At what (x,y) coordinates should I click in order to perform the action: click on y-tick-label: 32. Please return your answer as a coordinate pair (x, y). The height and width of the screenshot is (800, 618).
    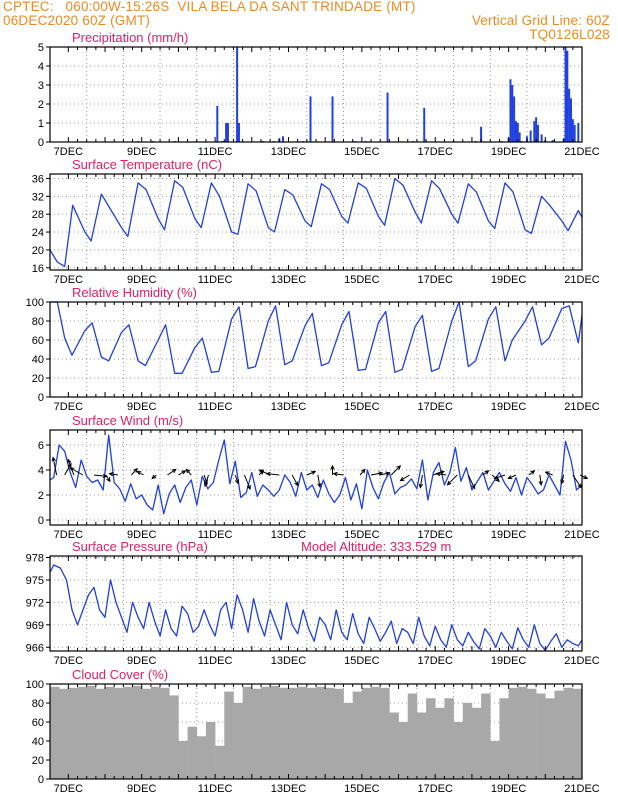
    Looking at the image, I should click on (38, 197).